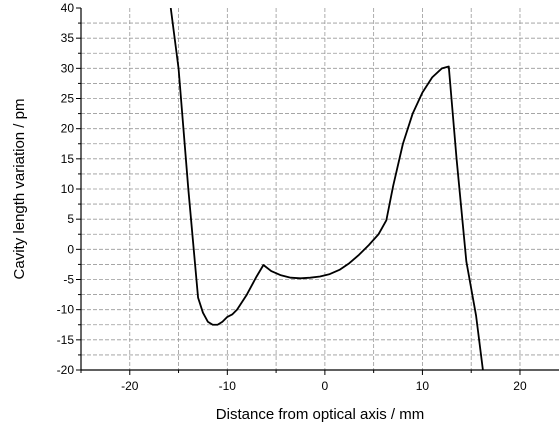 This screenshot has height=428, width=559. What do you see at coordinates (66, 310) in the screenshot?
I see `y-tick-label: -10` at bounding box center [66, 310].